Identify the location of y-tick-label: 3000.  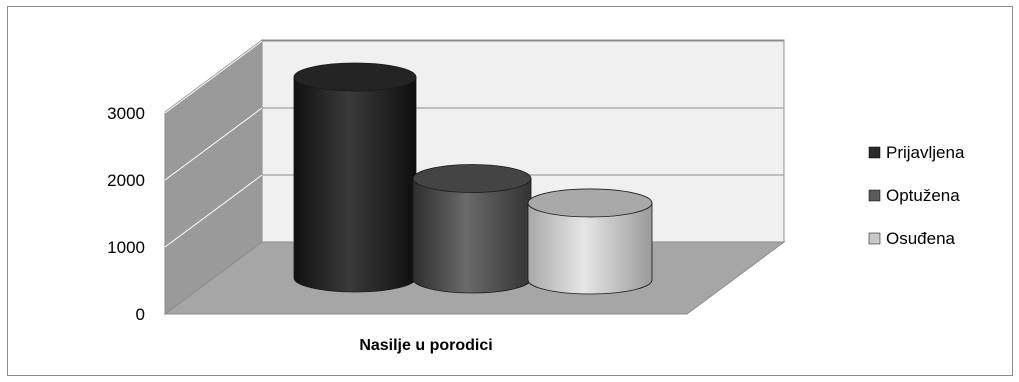
(126, 113).